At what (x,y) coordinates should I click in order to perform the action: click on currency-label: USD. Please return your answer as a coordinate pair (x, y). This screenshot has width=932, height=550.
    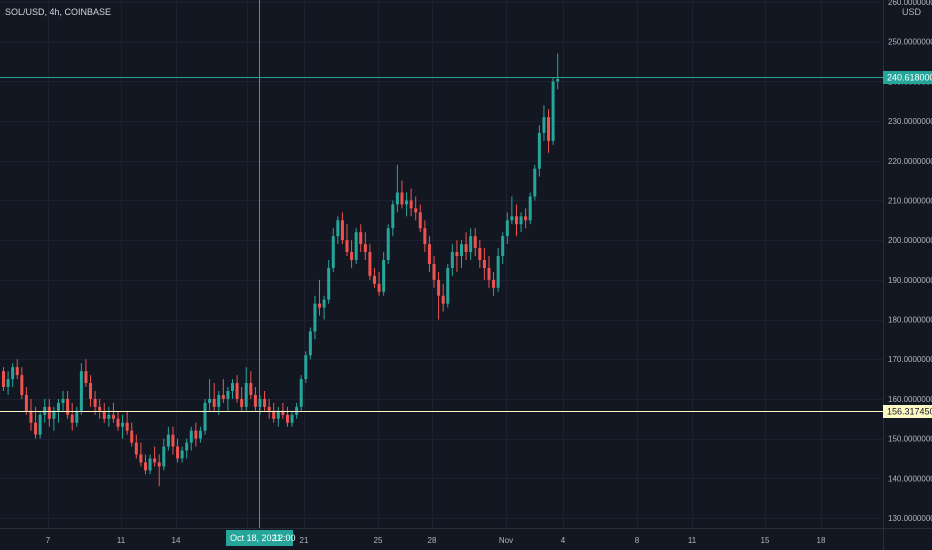
    Looking at the image, I should click on (912, 12).